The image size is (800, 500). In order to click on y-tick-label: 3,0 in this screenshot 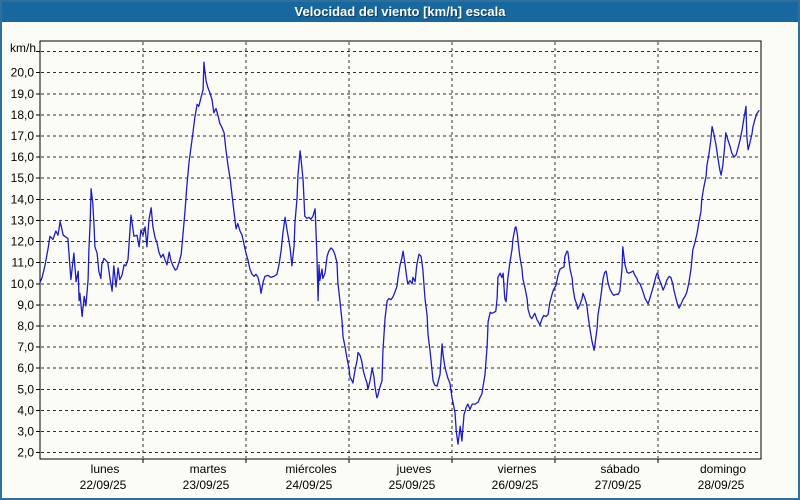, I will do `click(25, 432)`.